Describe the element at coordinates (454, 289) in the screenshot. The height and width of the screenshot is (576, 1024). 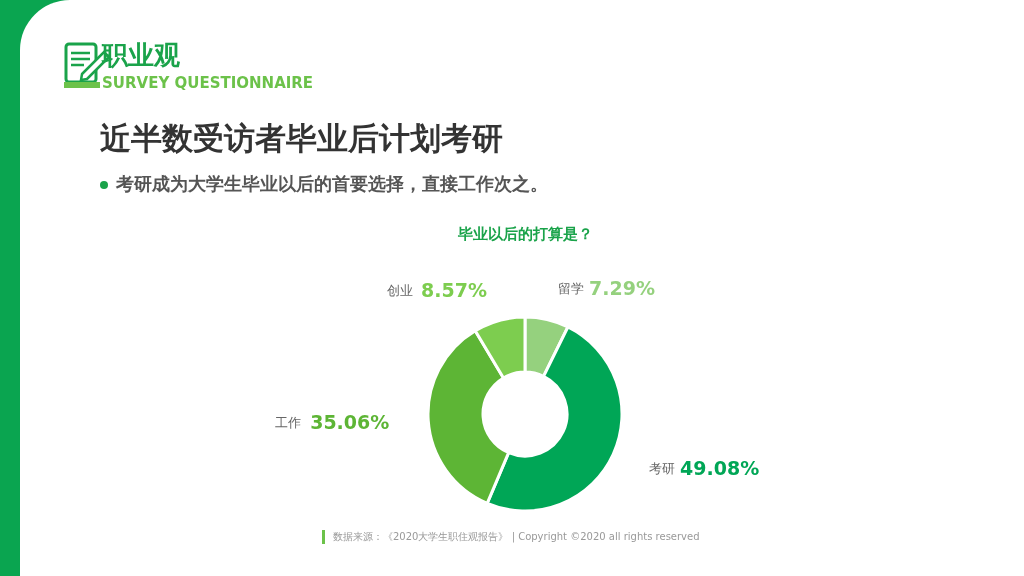
I see `data-label: 8.57%` at that location.